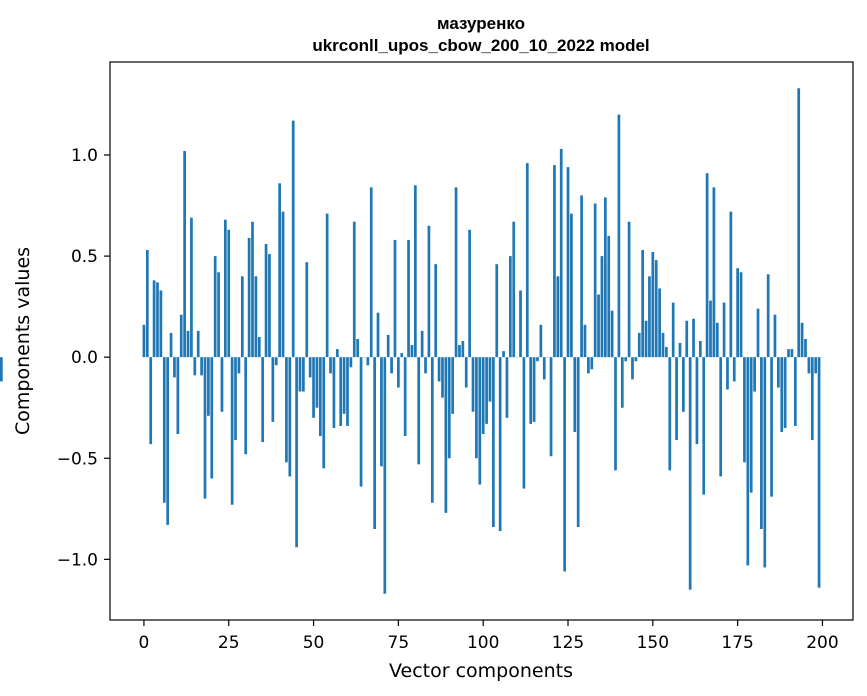 The width and height of the screenshot is (867, 696). Describe the element at coordinates (483, 643) in the screenshot. I see `x-tick-label: 100` at that location.